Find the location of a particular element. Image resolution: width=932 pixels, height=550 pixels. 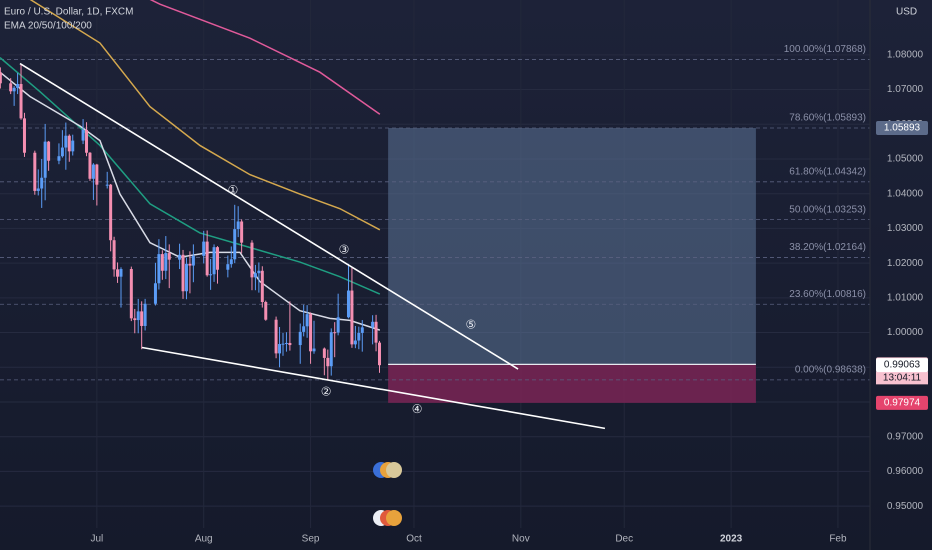

x-tick-label: Aug is located at coordinates (204, 539).